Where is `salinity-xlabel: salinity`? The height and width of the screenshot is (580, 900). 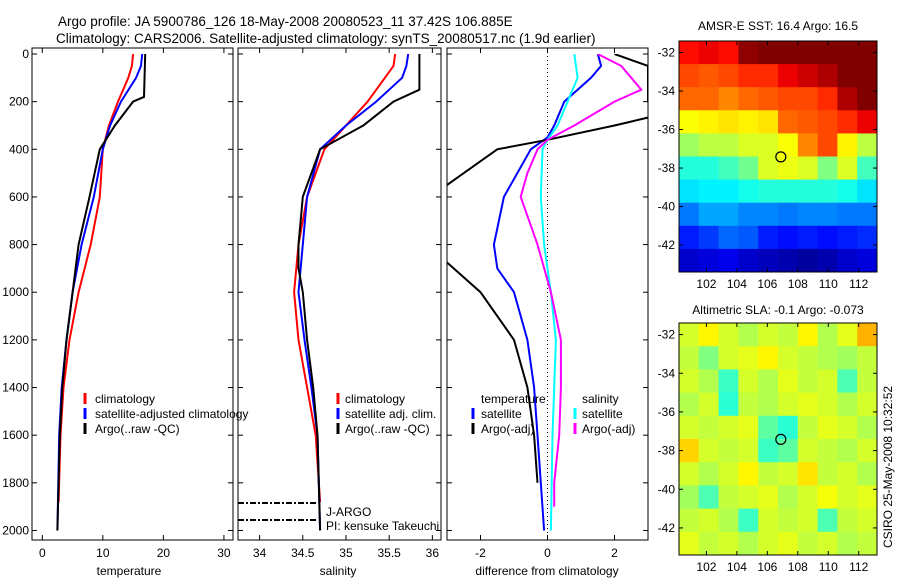 salinity-xlabel: salinity is located at coordinates (338, 571).